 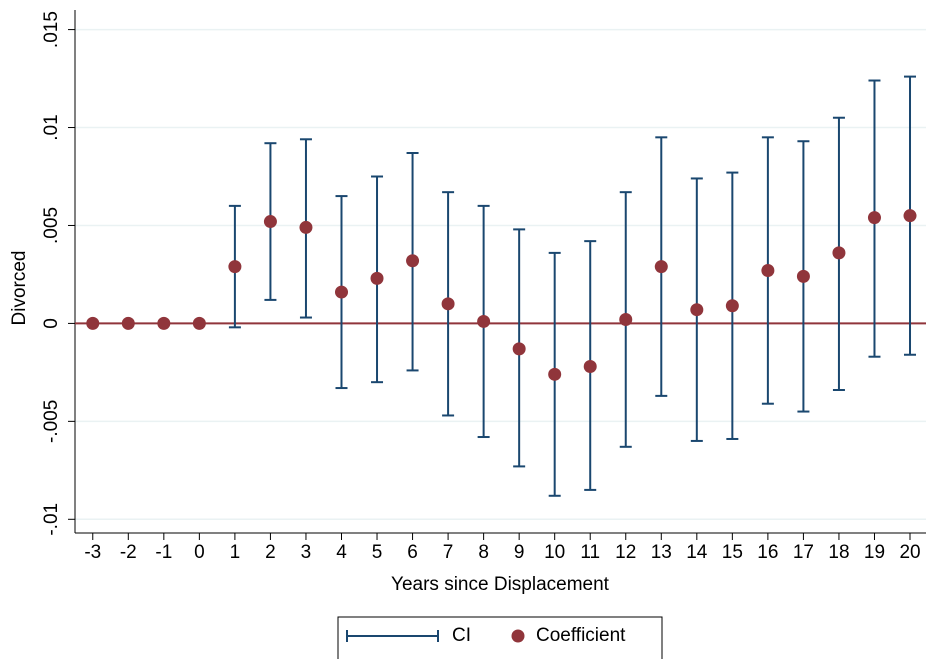 I want to click on y-axis-title: Divorced, so click(x=19, y=288).